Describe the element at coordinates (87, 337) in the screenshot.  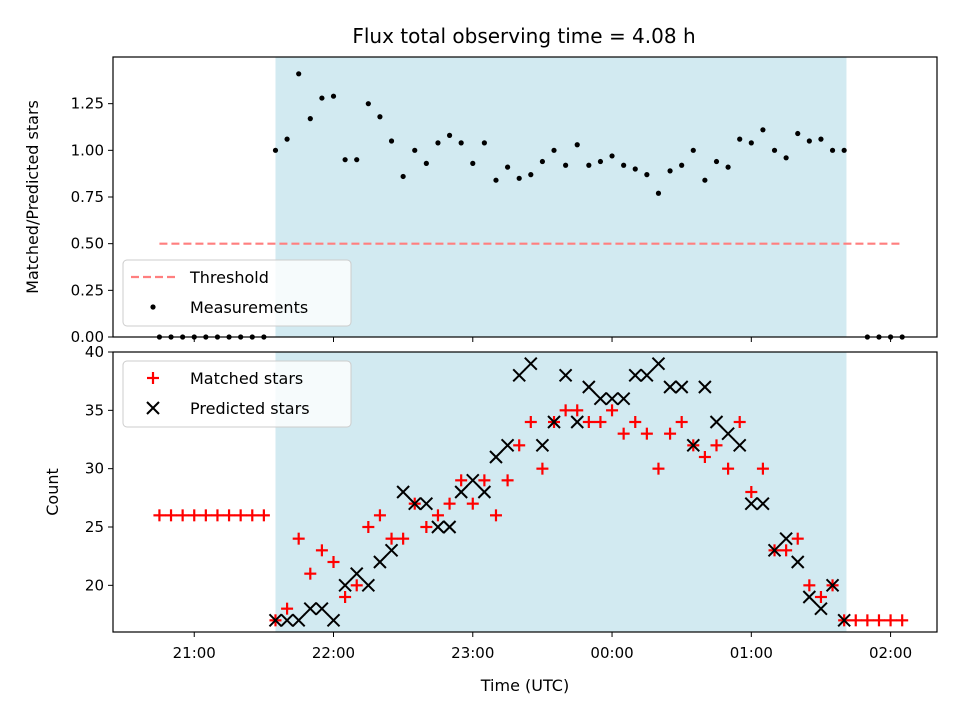
I see `y-tick-label: 0.00` at that location.